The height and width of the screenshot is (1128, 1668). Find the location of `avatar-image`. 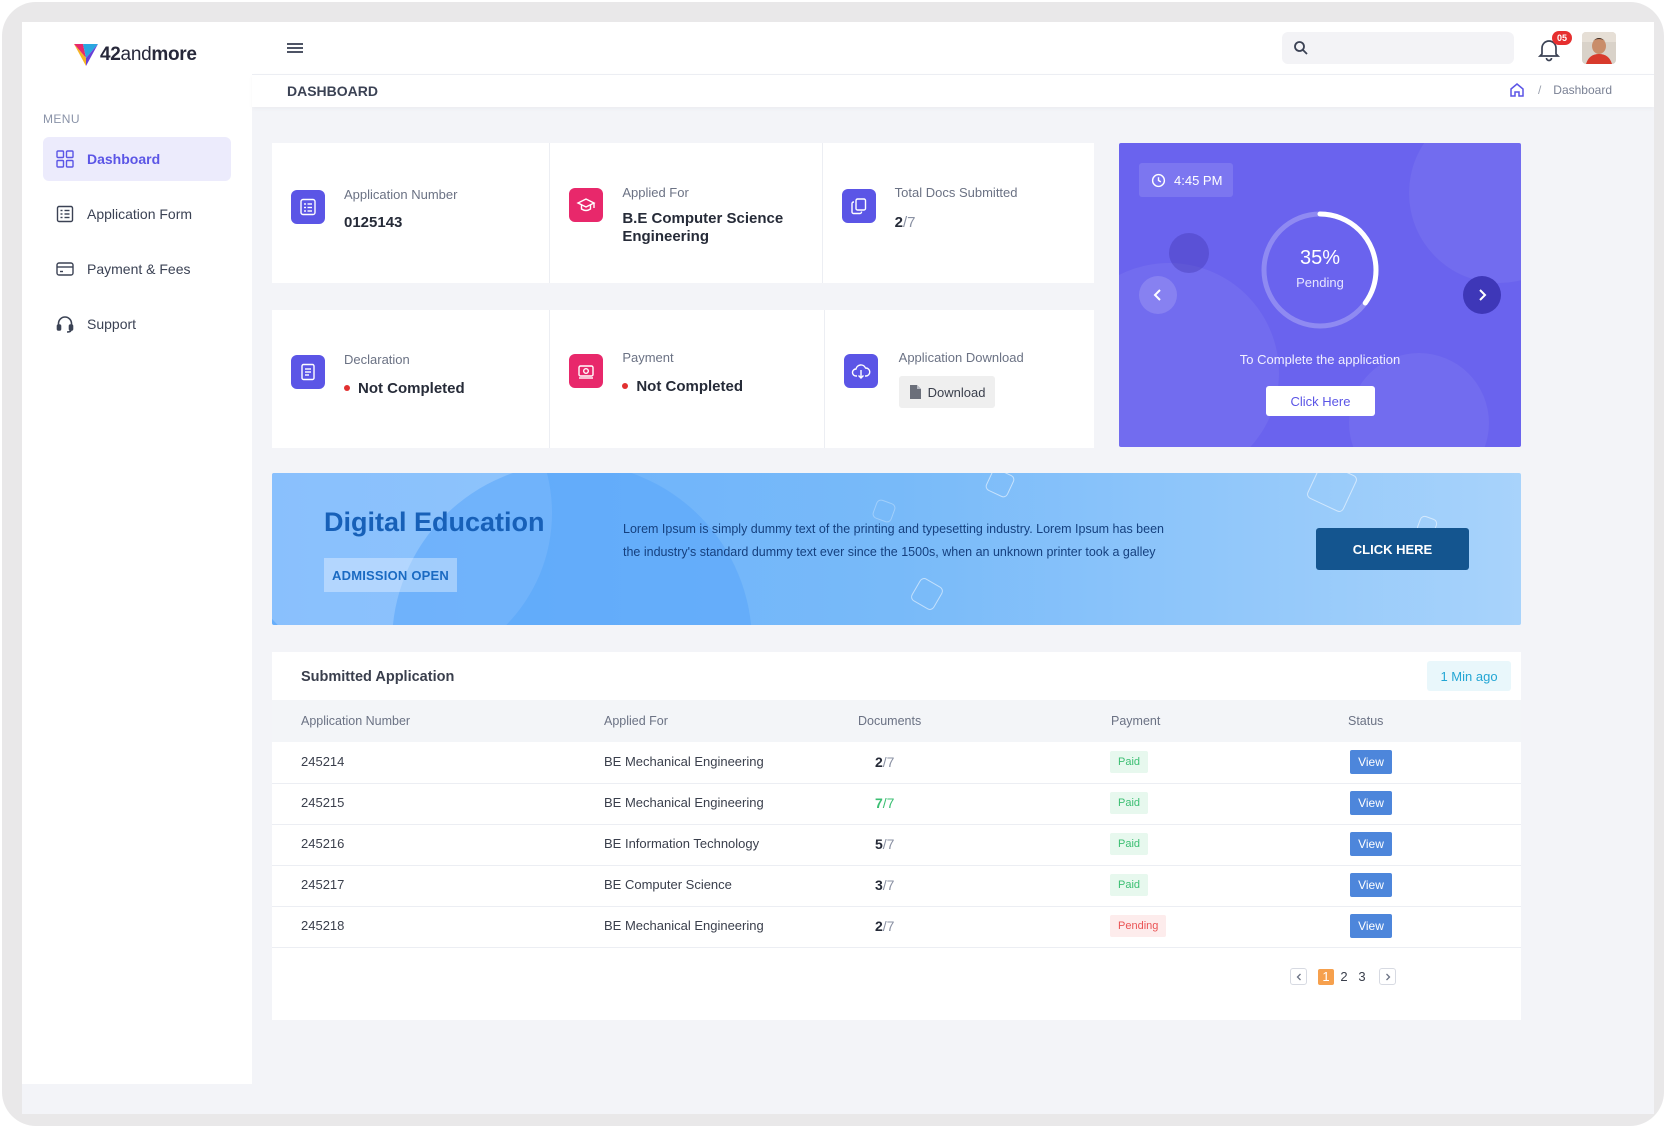

avatar-image is located at coordinates (1599, 48).